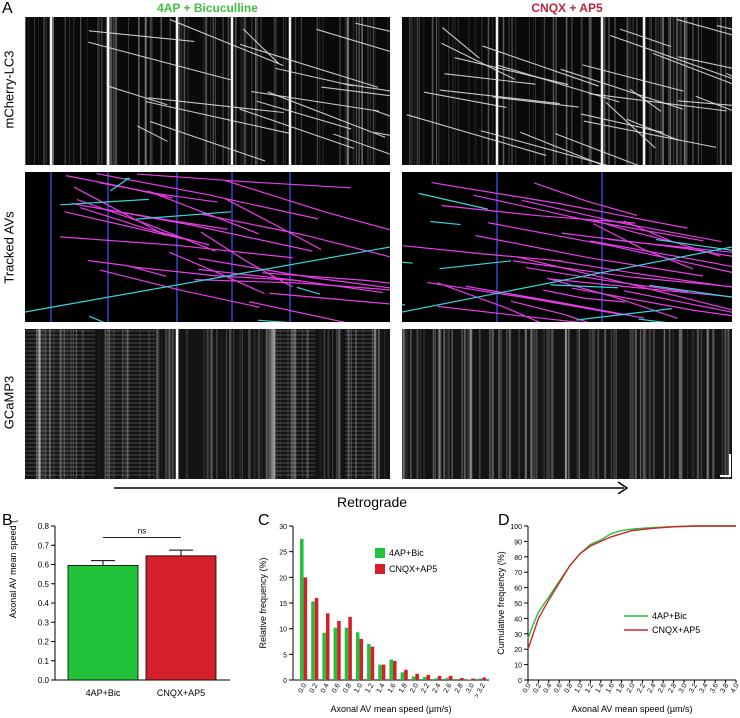 This screenshot has width=740, height=718. I want to click on x-tick-label: 3.4, so click(704, 688).